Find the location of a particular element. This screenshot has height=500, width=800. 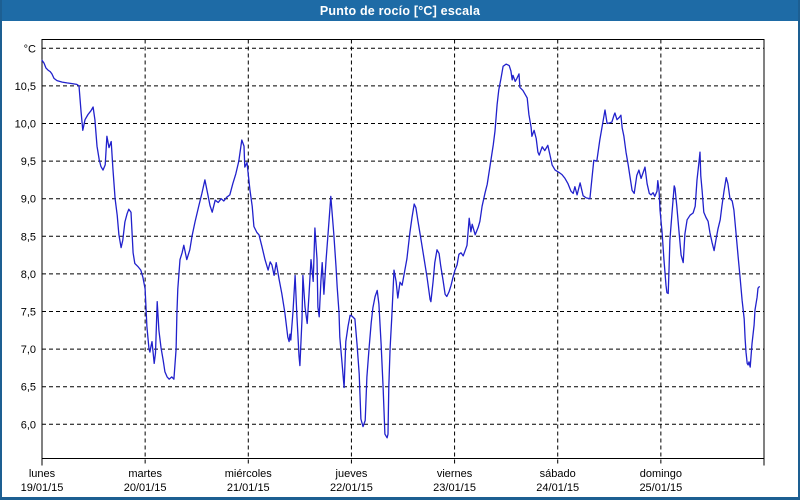

y-tick-label: 9,5 is located at coordinates (28, 162).